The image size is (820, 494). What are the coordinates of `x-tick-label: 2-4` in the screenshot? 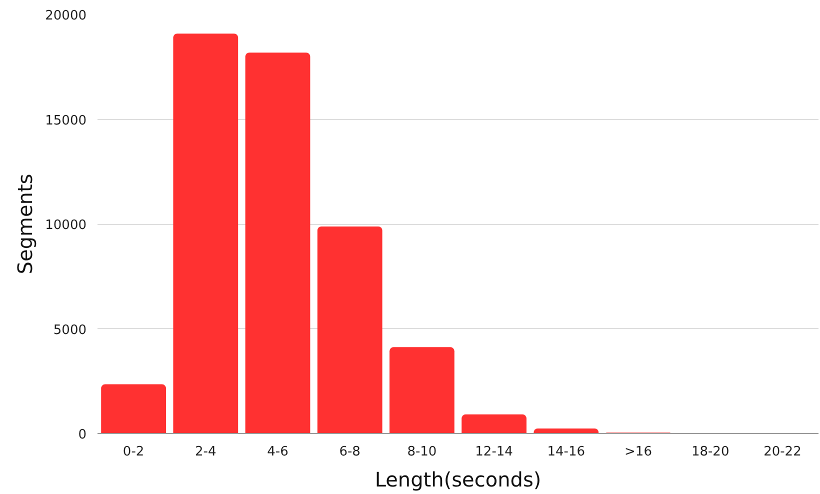 It's located at (205, 452).